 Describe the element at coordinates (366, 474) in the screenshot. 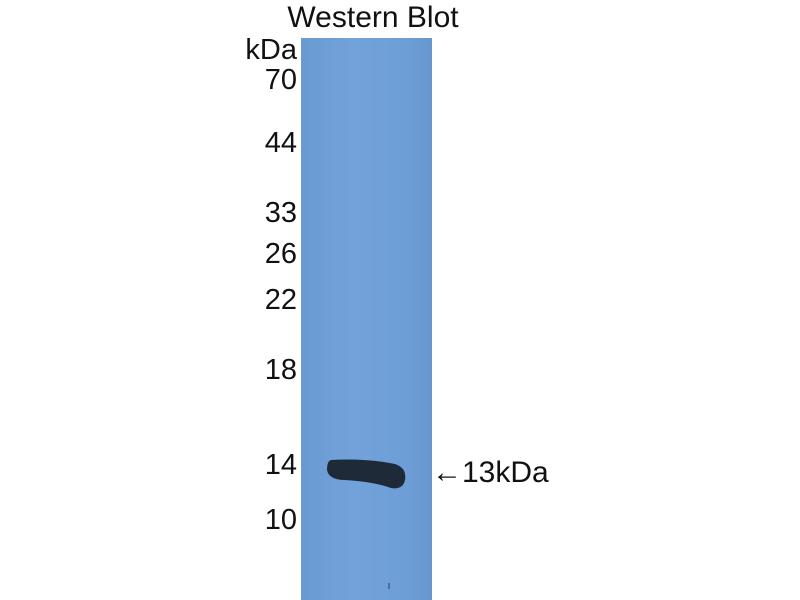

I see `protein-band` at that location.